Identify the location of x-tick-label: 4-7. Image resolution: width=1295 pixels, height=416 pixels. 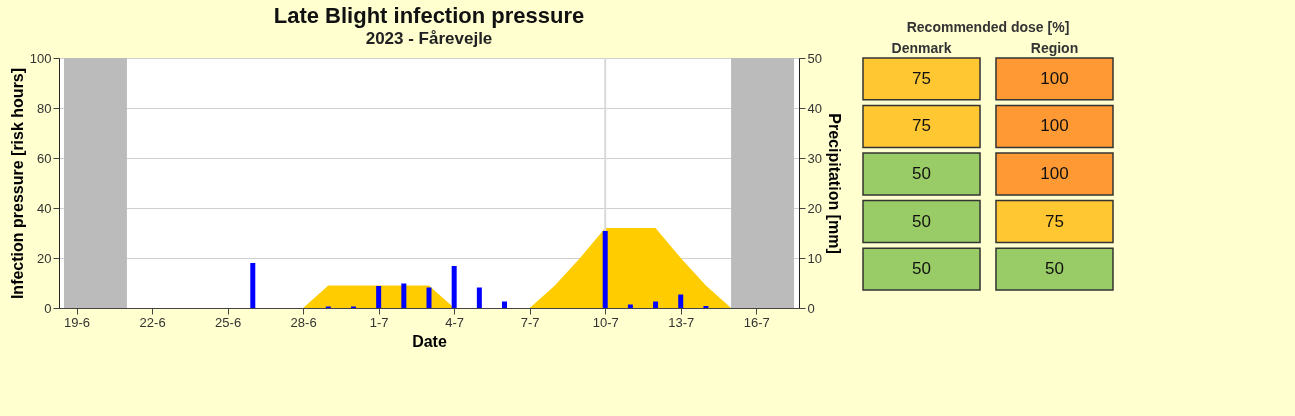
(455, 322).